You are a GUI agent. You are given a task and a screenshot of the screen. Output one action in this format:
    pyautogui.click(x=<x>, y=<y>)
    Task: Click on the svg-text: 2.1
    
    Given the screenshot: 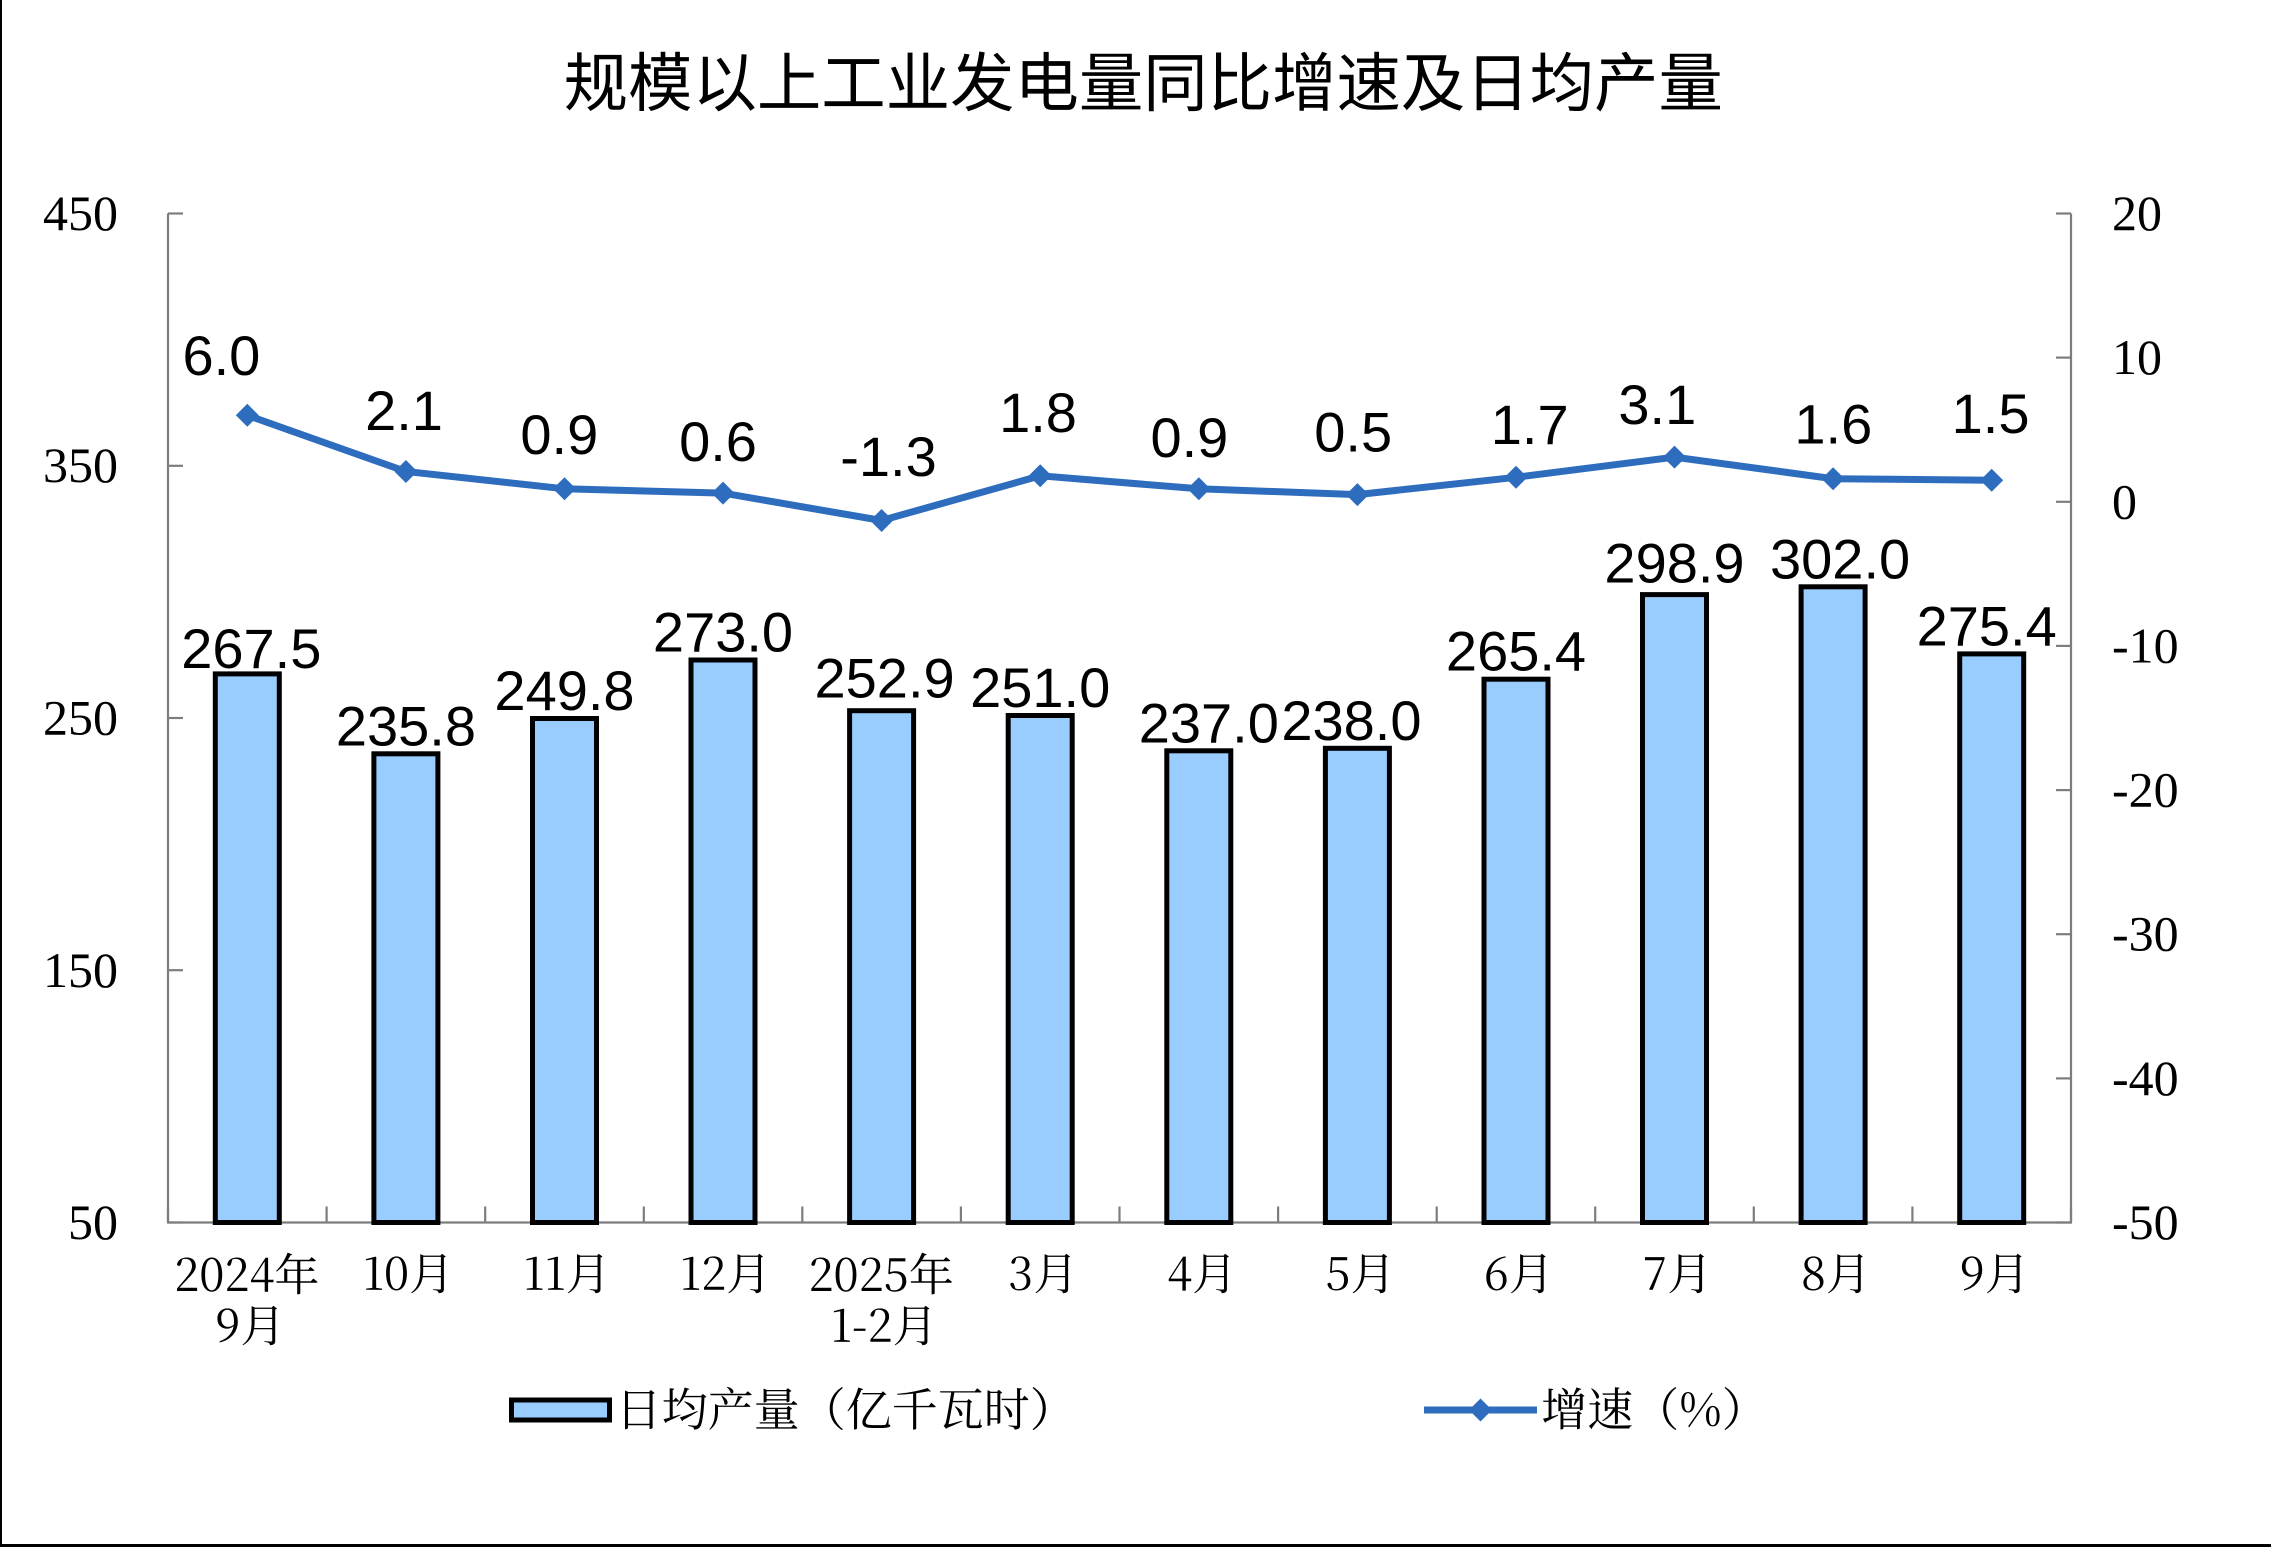 What is the action you would take?
    pyautogui.click(x=404, y=410)
    